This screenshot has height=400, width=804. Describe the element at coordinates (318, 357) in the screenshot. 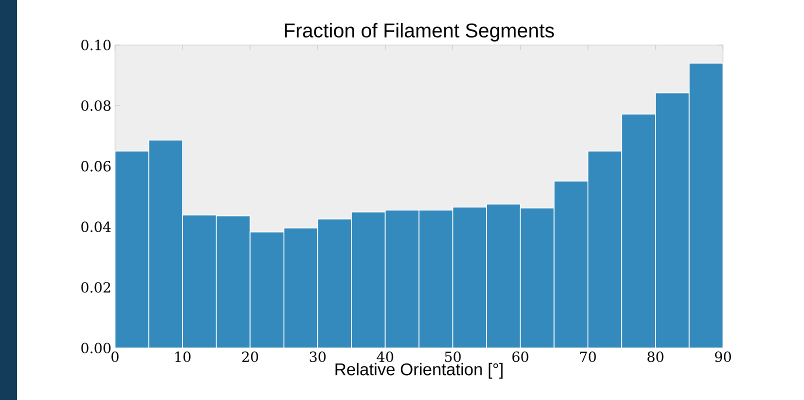

I see `x-tick-label: 30` at that location.